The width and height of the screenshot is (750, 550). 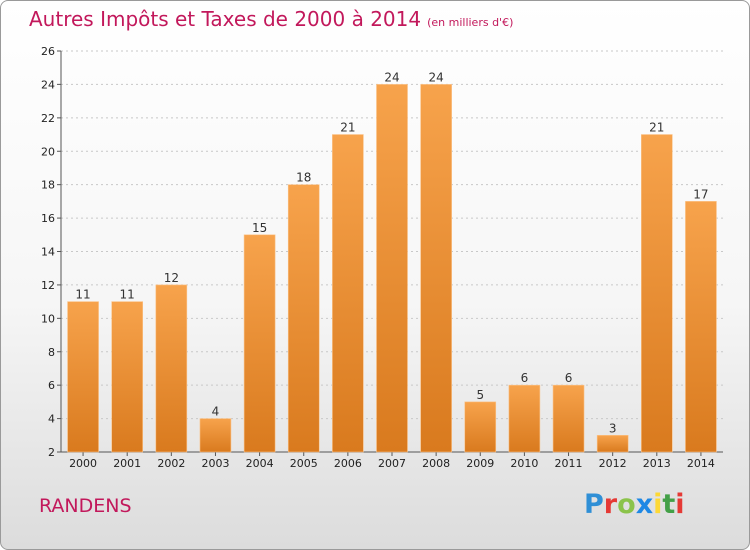 What do you see at coordinates (701, 463) in the screenshot?
I see `x-tick-label: 2014` at bounding box center [701, 463].